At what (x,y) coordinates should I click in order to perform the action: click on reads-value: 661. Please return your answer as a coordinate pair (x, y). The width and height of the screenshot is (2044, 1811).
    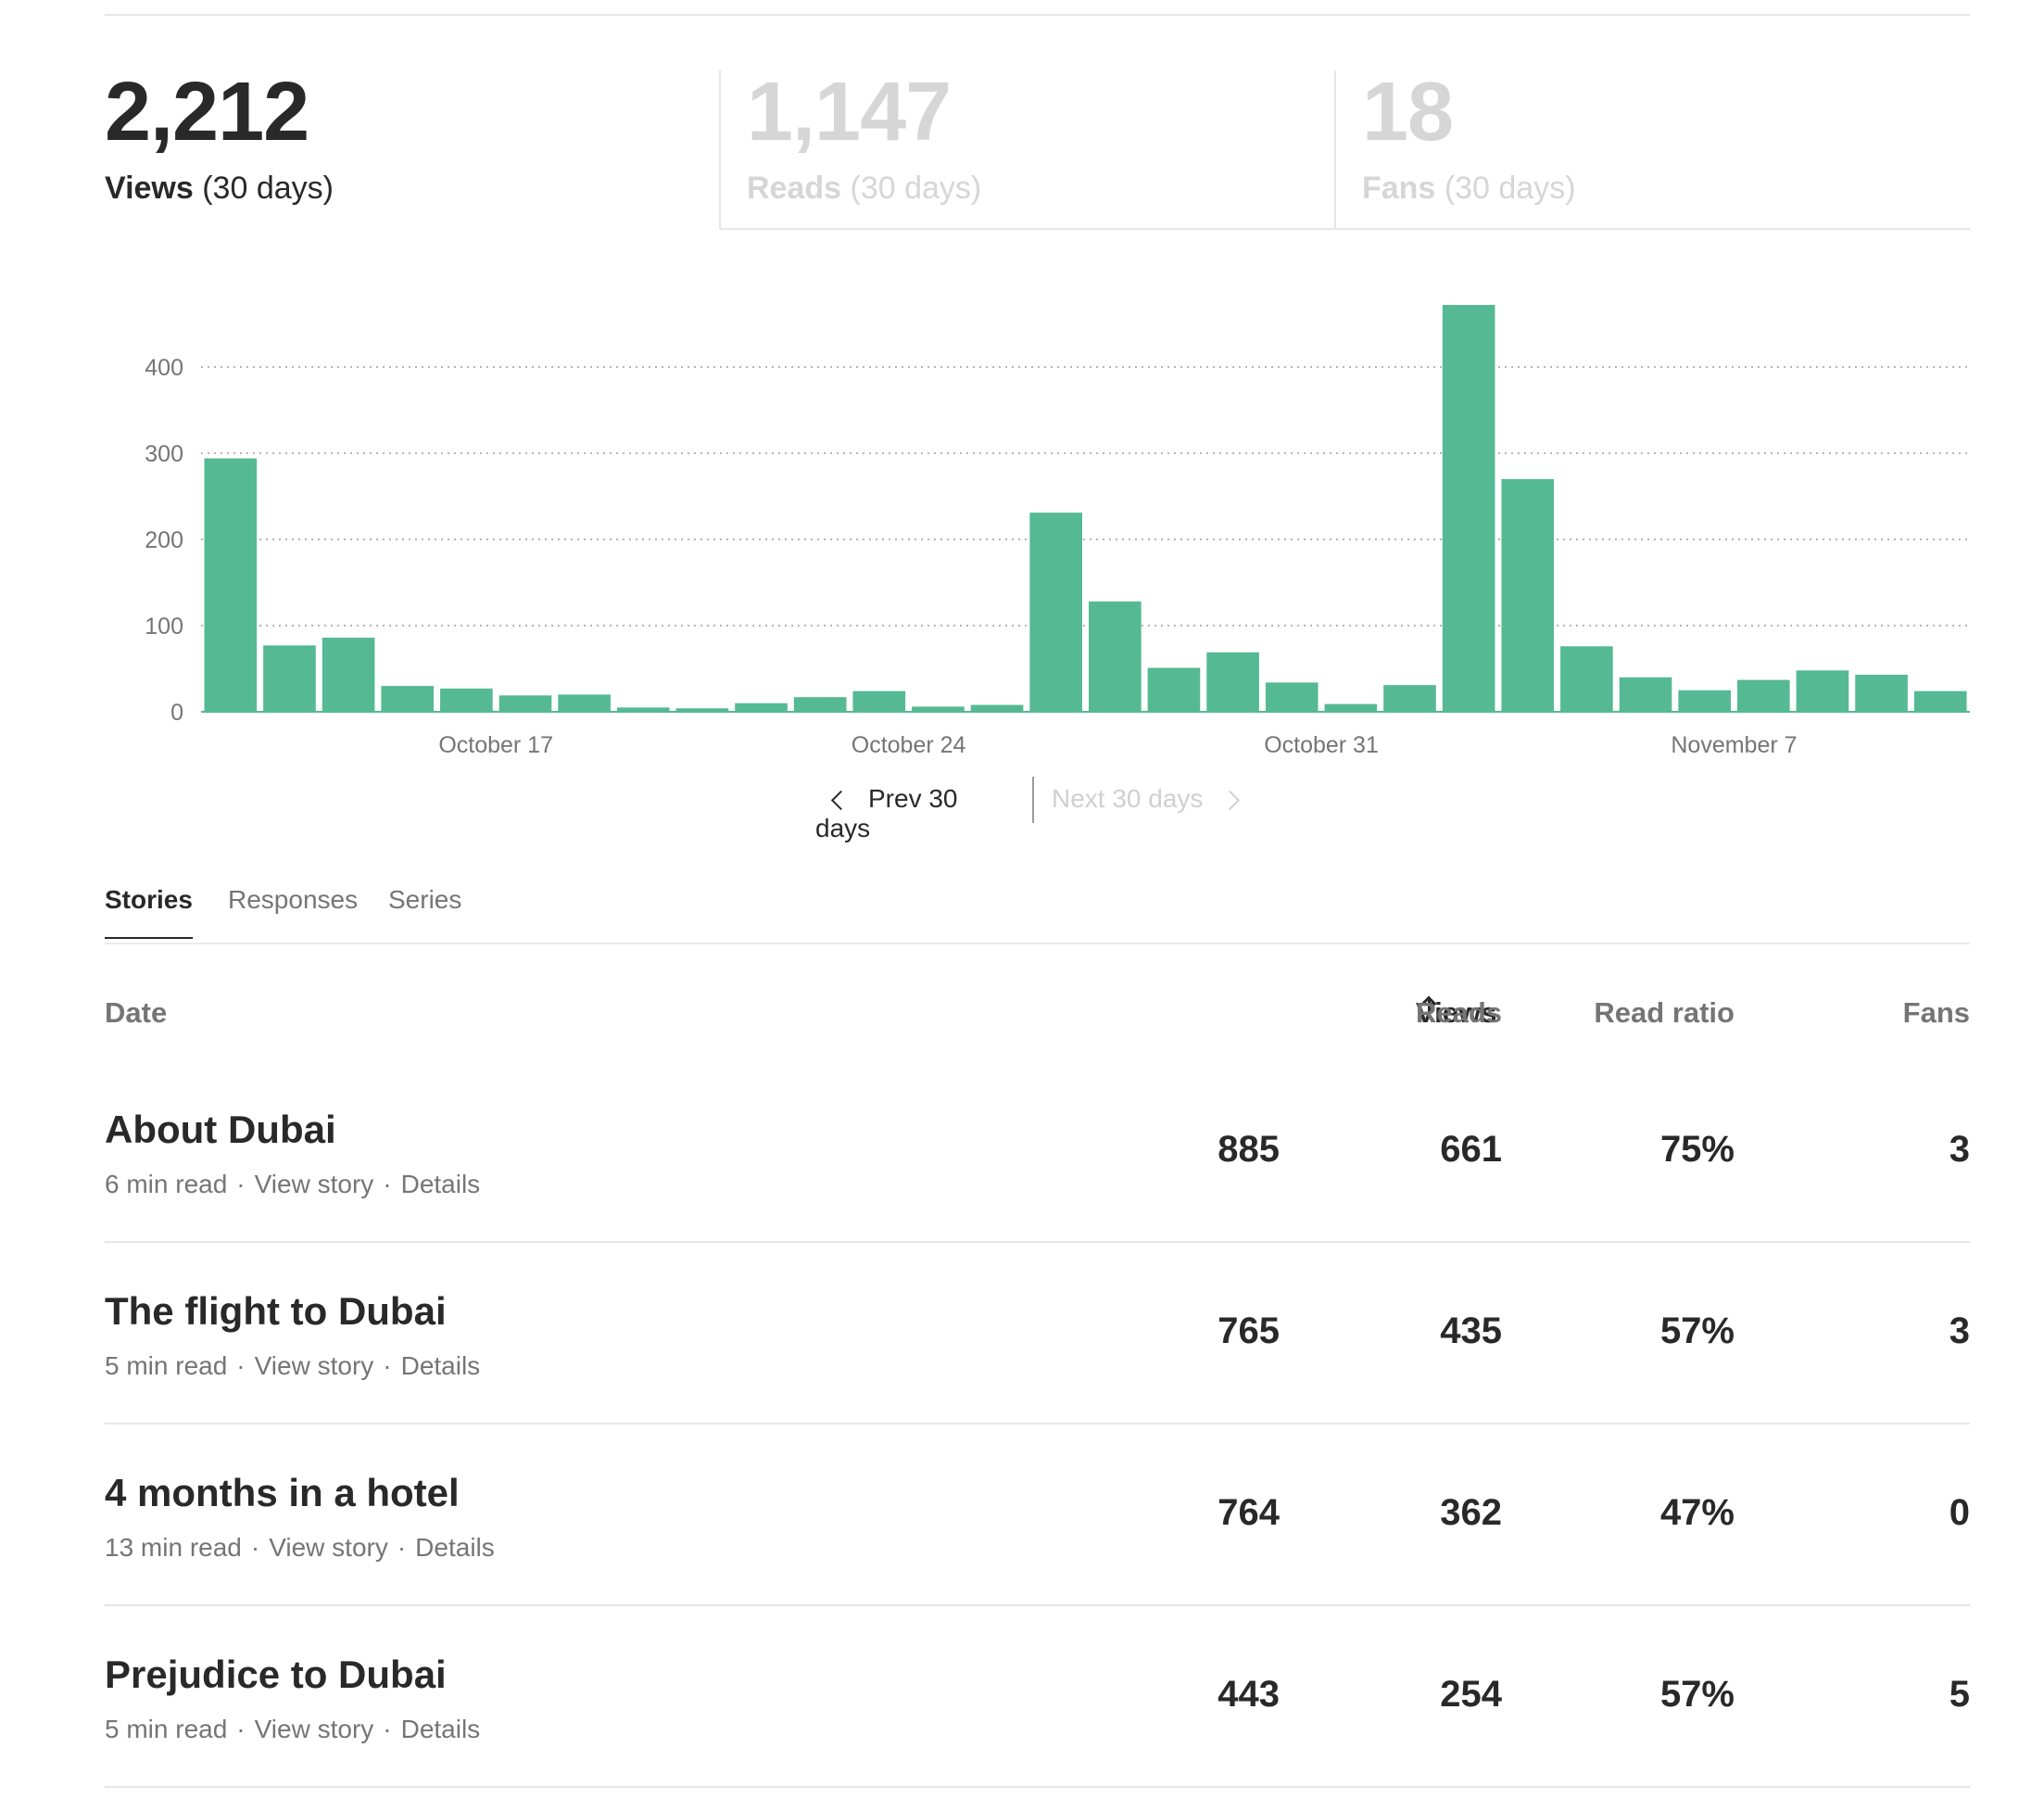
    Looking at the image, I should click on (1471, 1149).